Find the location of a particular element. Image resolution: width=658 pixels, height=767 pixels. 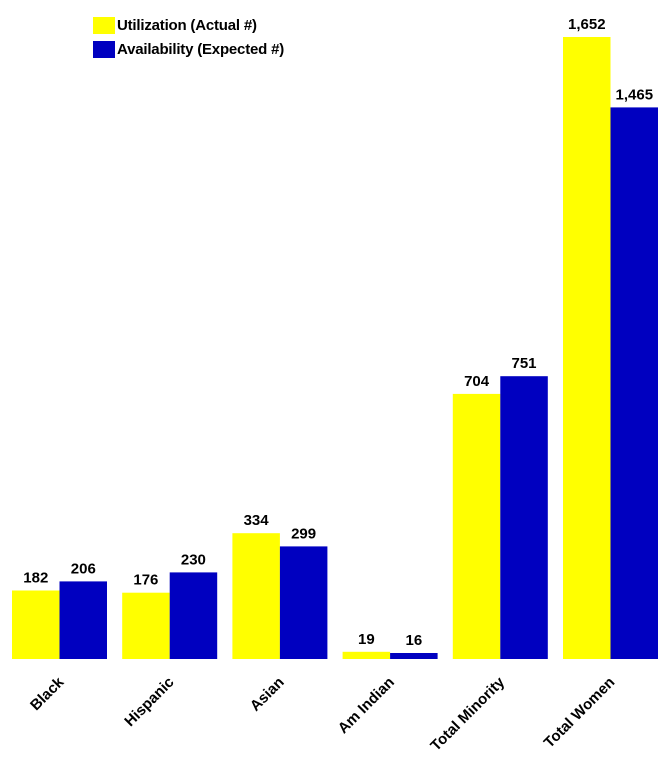

value-label-availability-2: 299 is located at coordinates (303, 533).